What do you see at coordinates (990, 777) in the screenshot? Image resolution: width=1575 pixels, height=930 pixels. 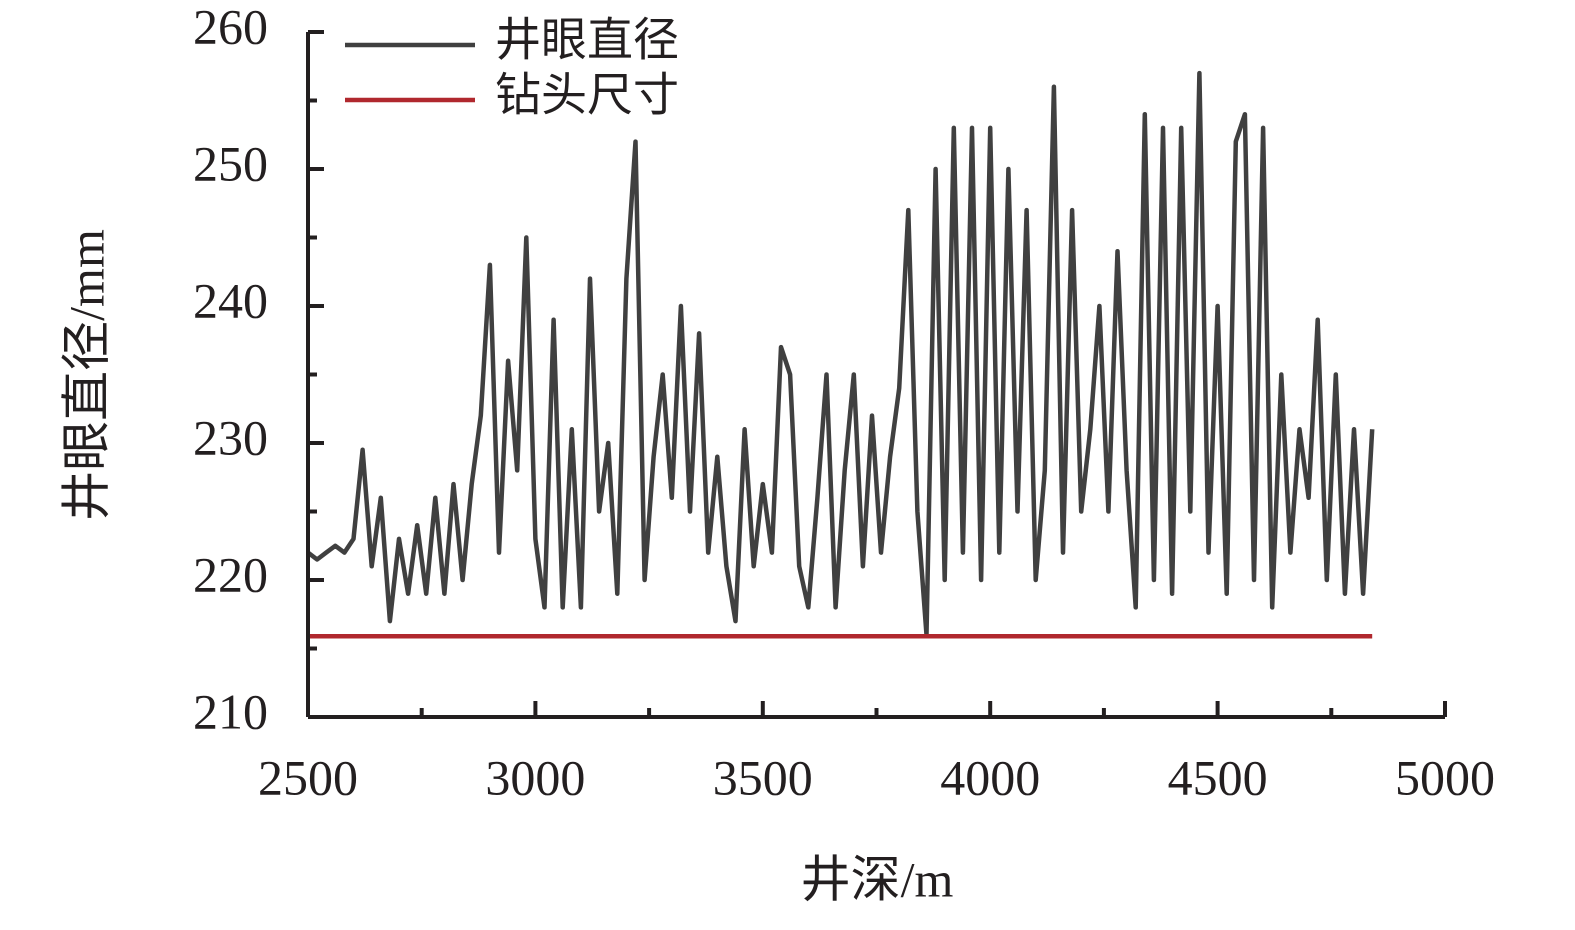 I see `x-tick-label: 4000` at bounding box center [990, 777].